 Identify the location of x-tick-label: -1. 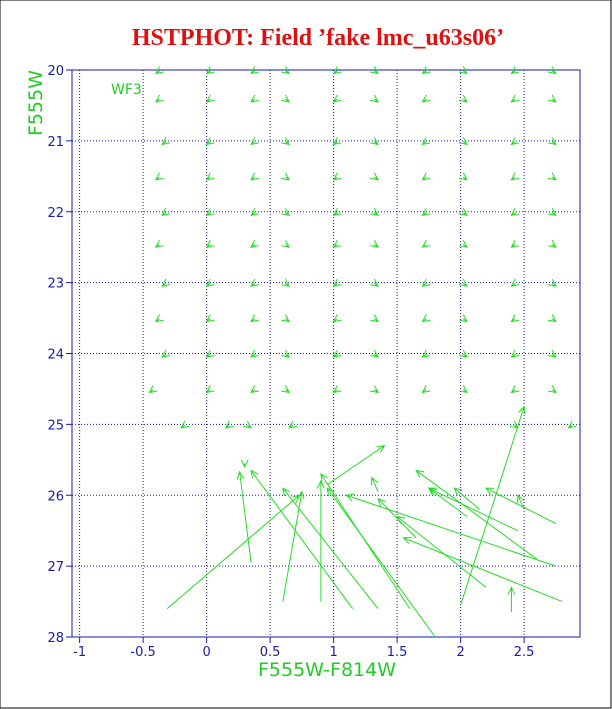
(79, 652).